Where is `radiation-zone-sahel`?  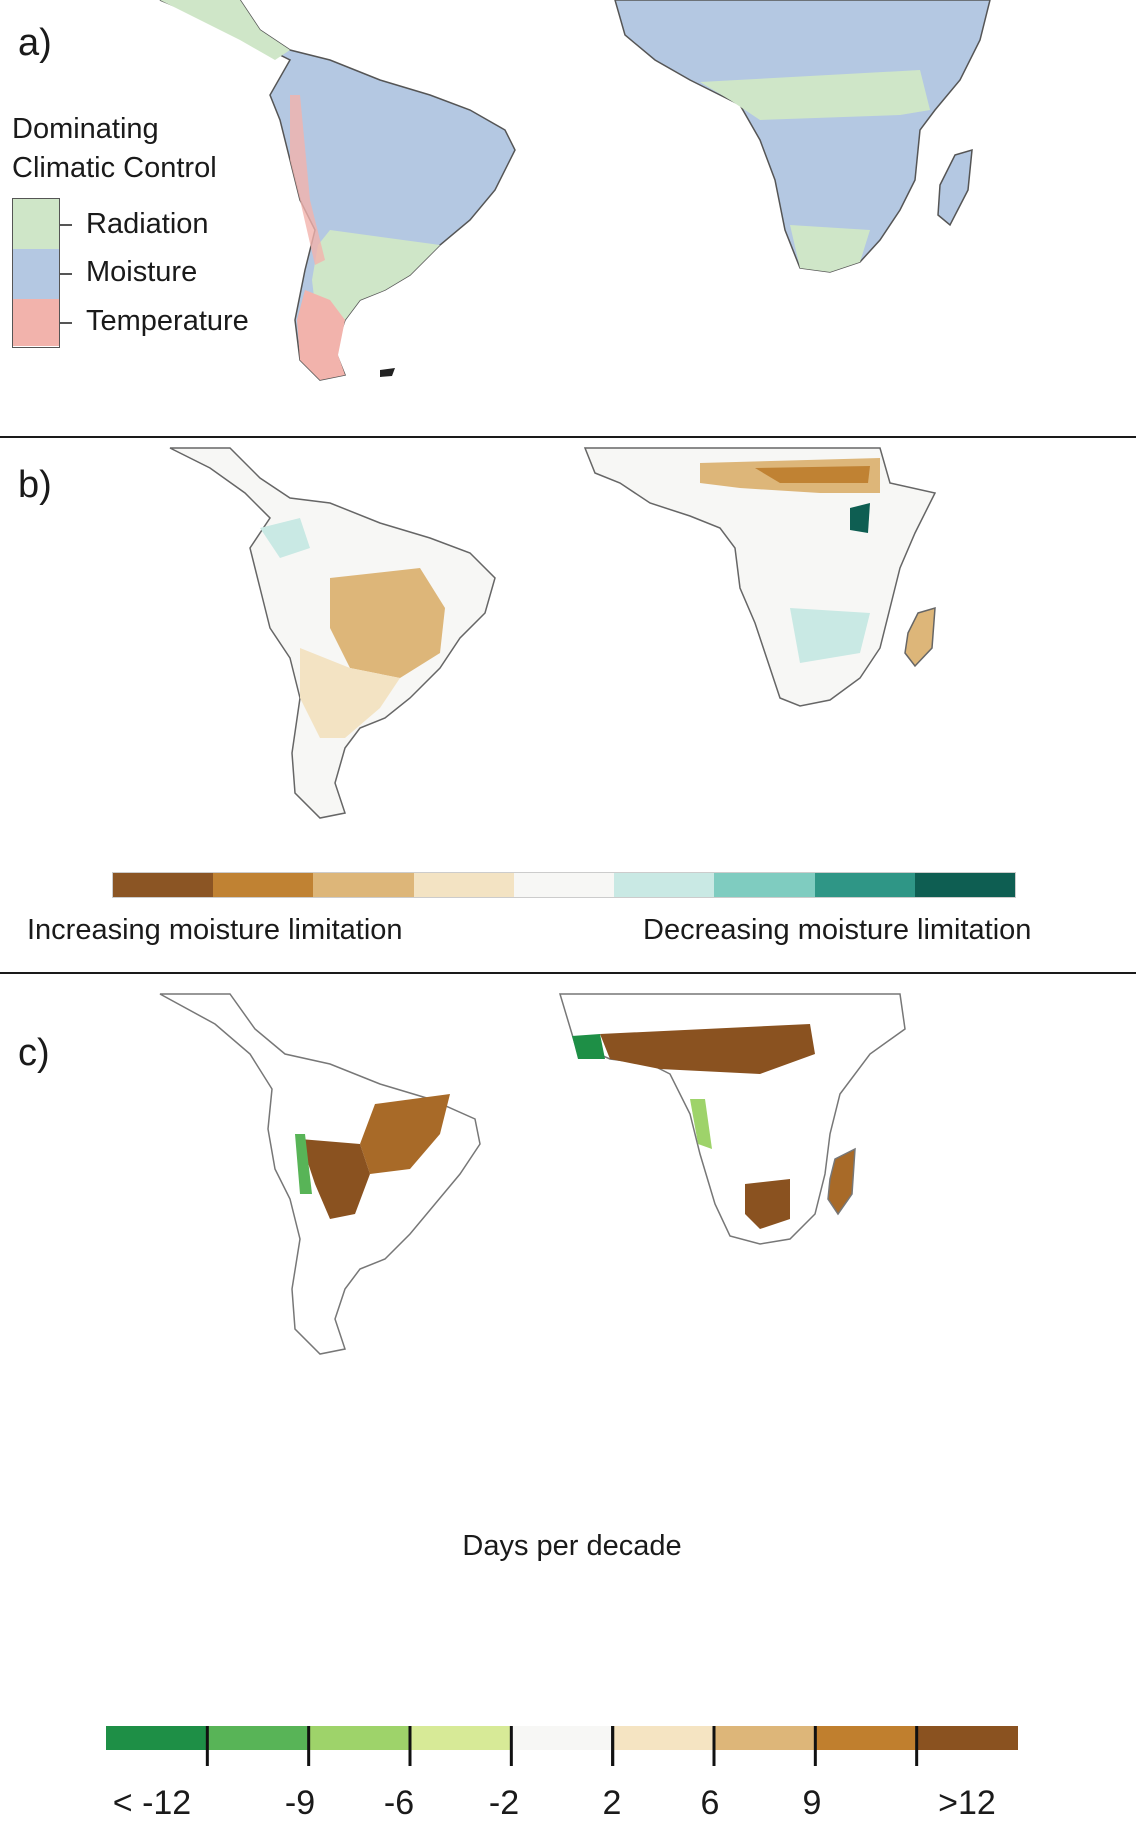
radiation-zone-sahel is located at coordinates (815, 95).